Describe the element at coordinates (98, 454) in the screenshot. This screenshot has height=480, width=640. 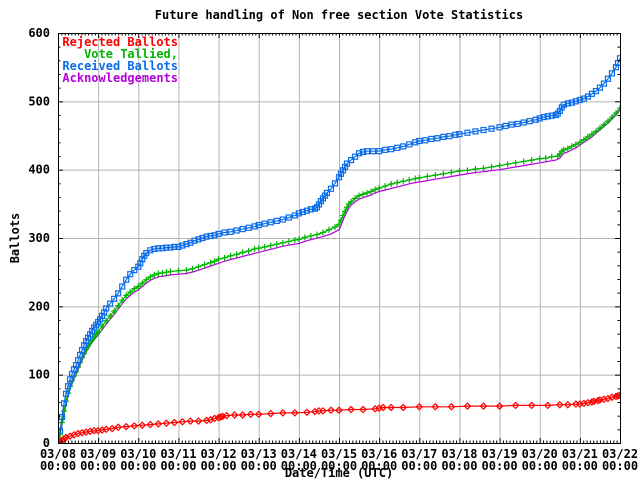
I see `x-tick-label: 03/09` at that location.